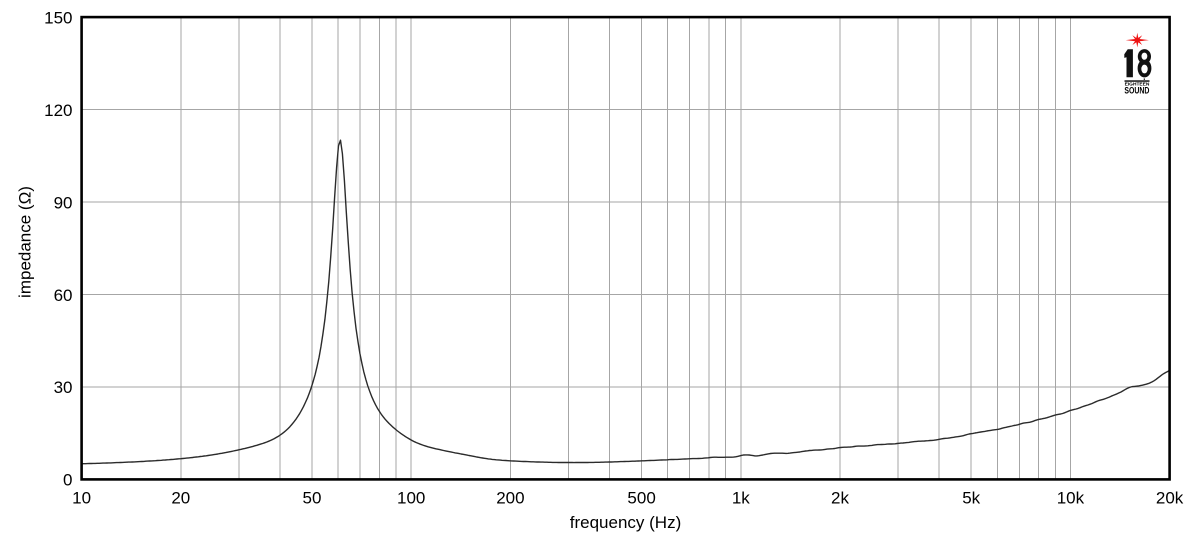 Image resolution: width=1200 pixels, height=533 pixels. I want to click on svg-text: 2k, so click(840, 497).